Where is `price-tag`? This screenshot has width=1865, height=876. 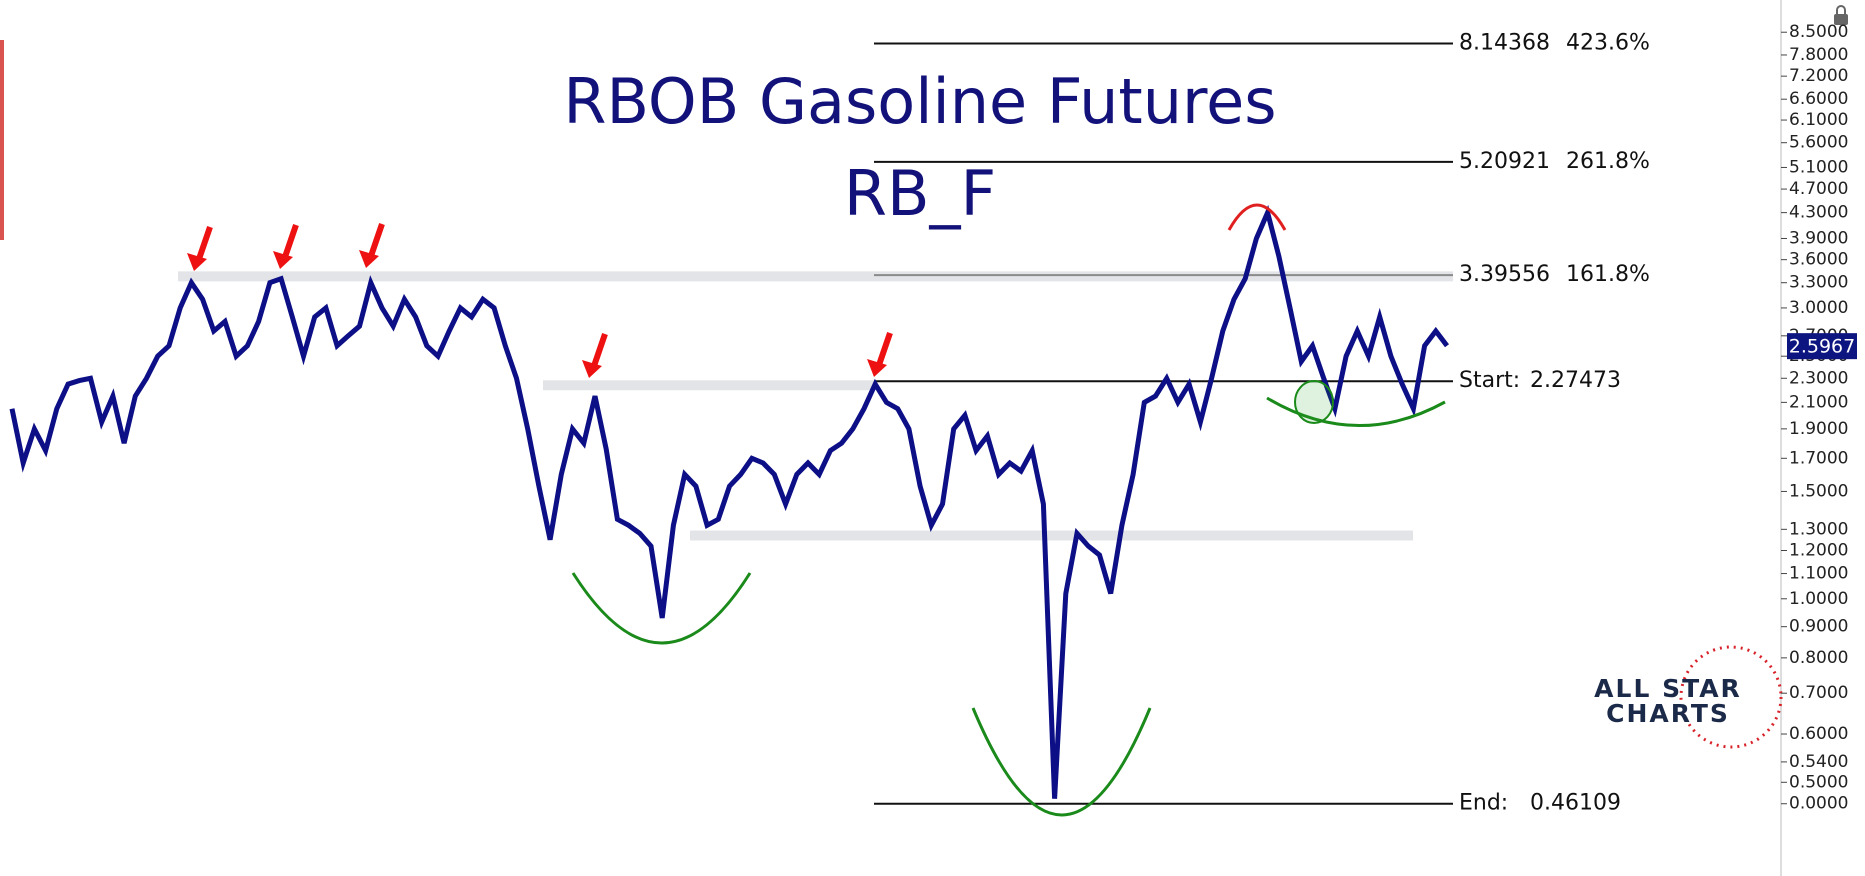
price-tag is located at coordinates (1822, 346).